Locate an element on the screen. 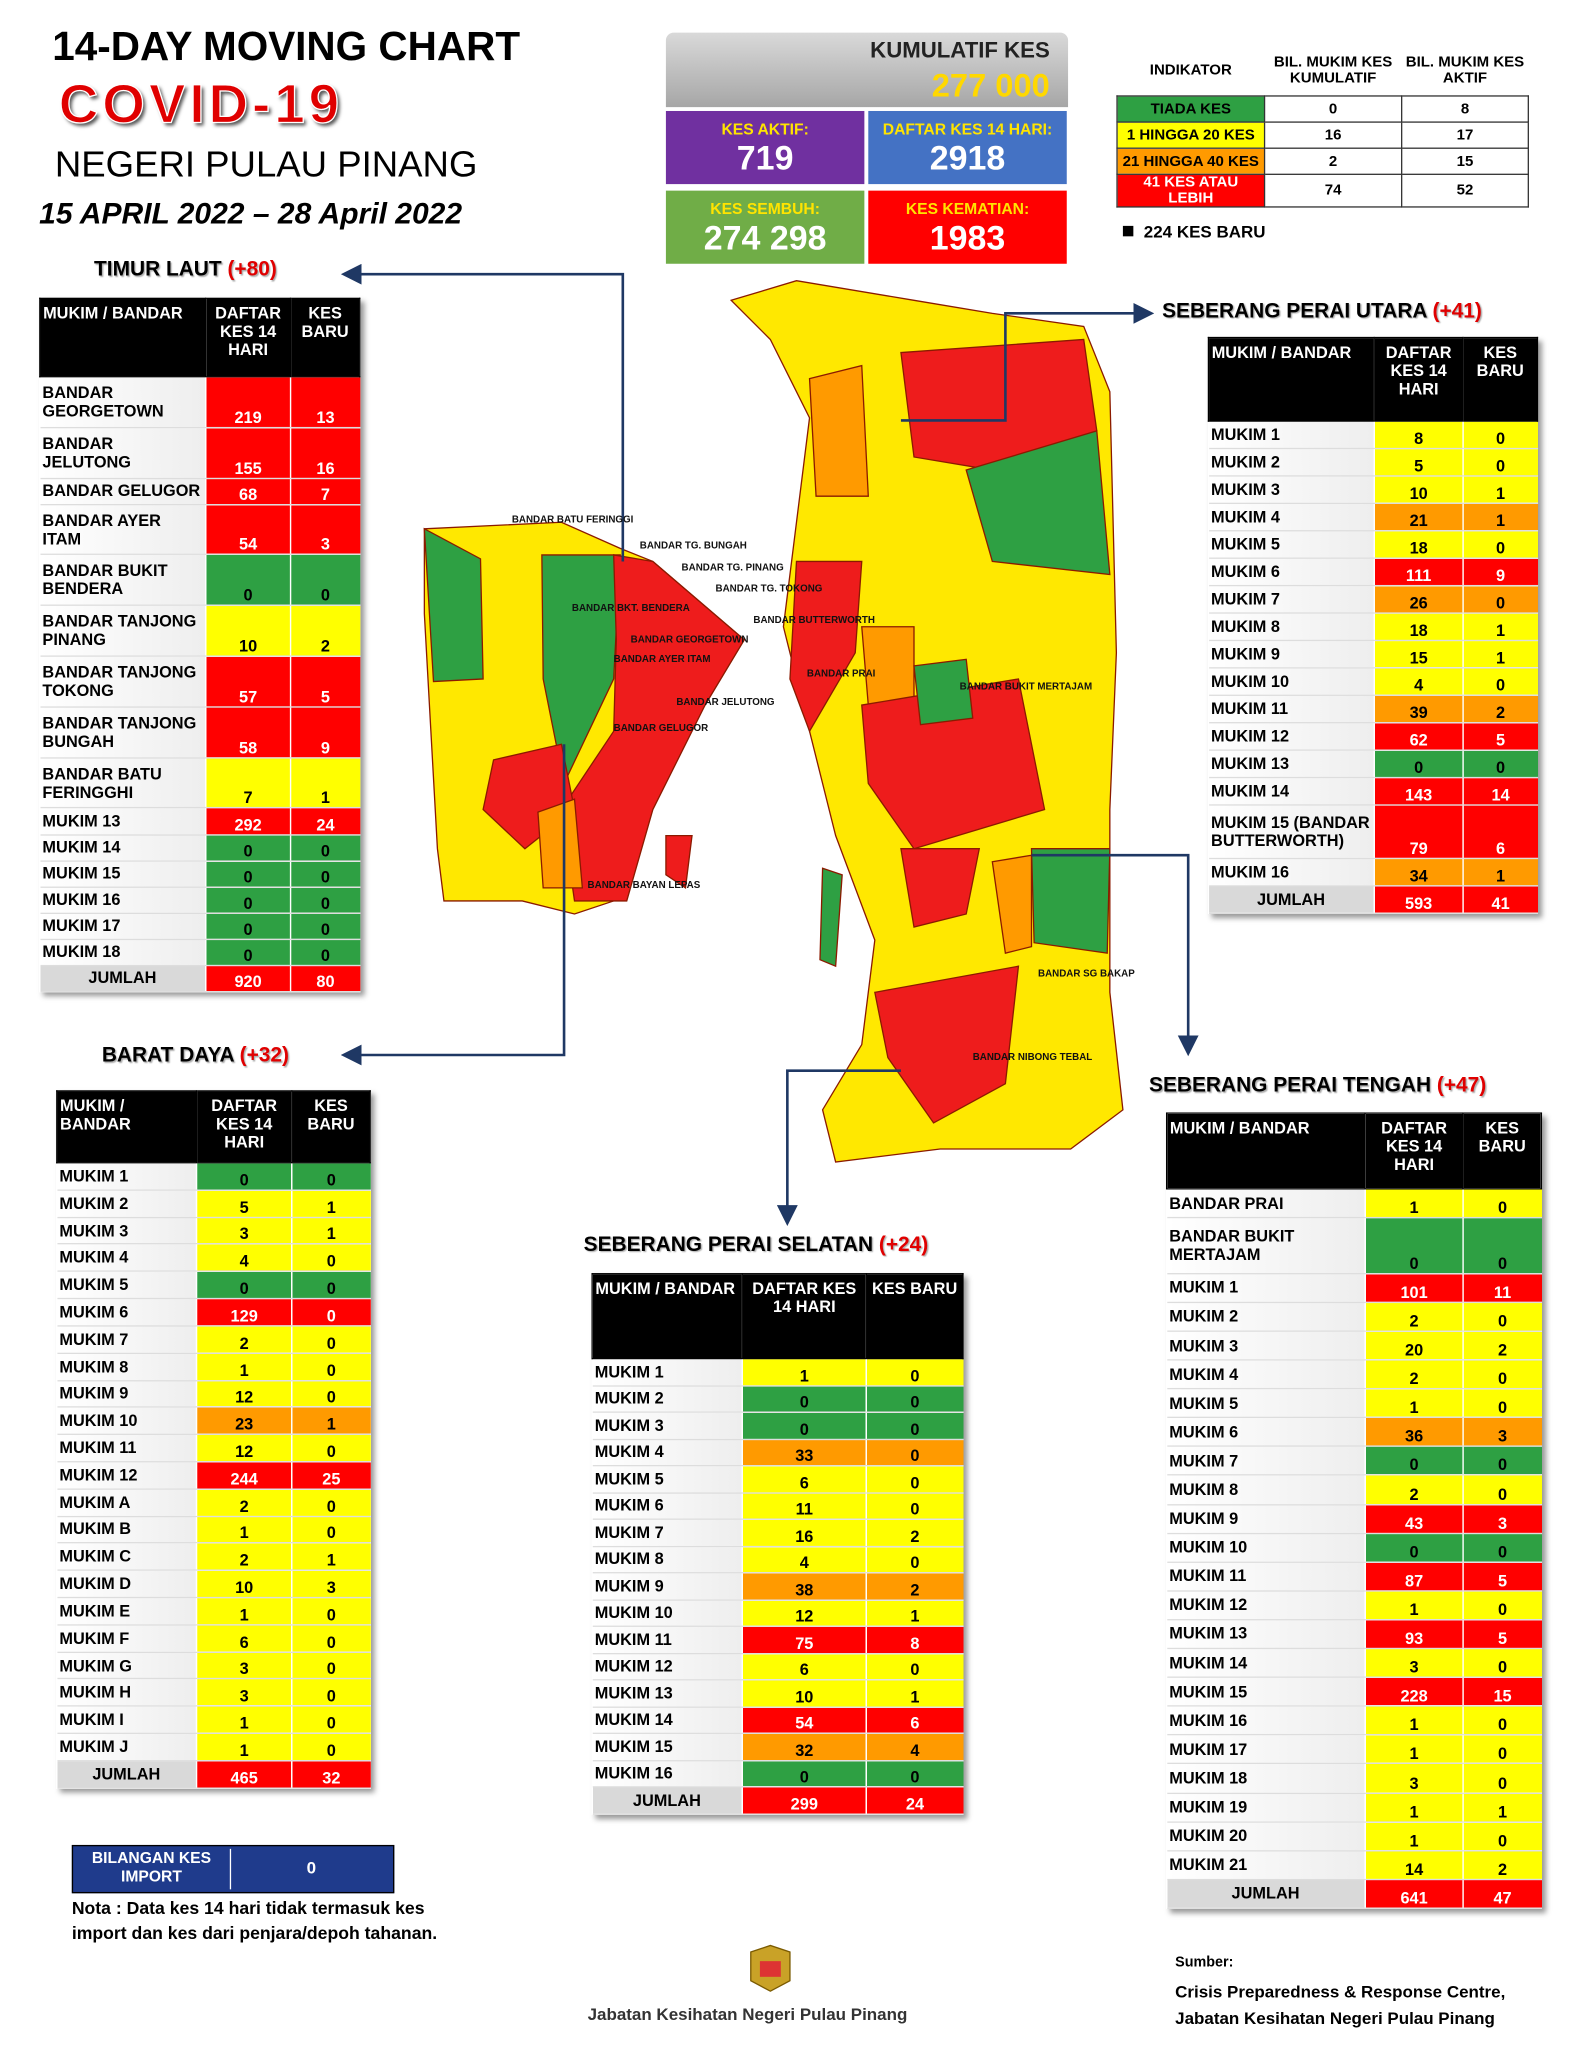  summary-tile: KES SEMBUH: 274 298 is located at coordinates (765, 227).